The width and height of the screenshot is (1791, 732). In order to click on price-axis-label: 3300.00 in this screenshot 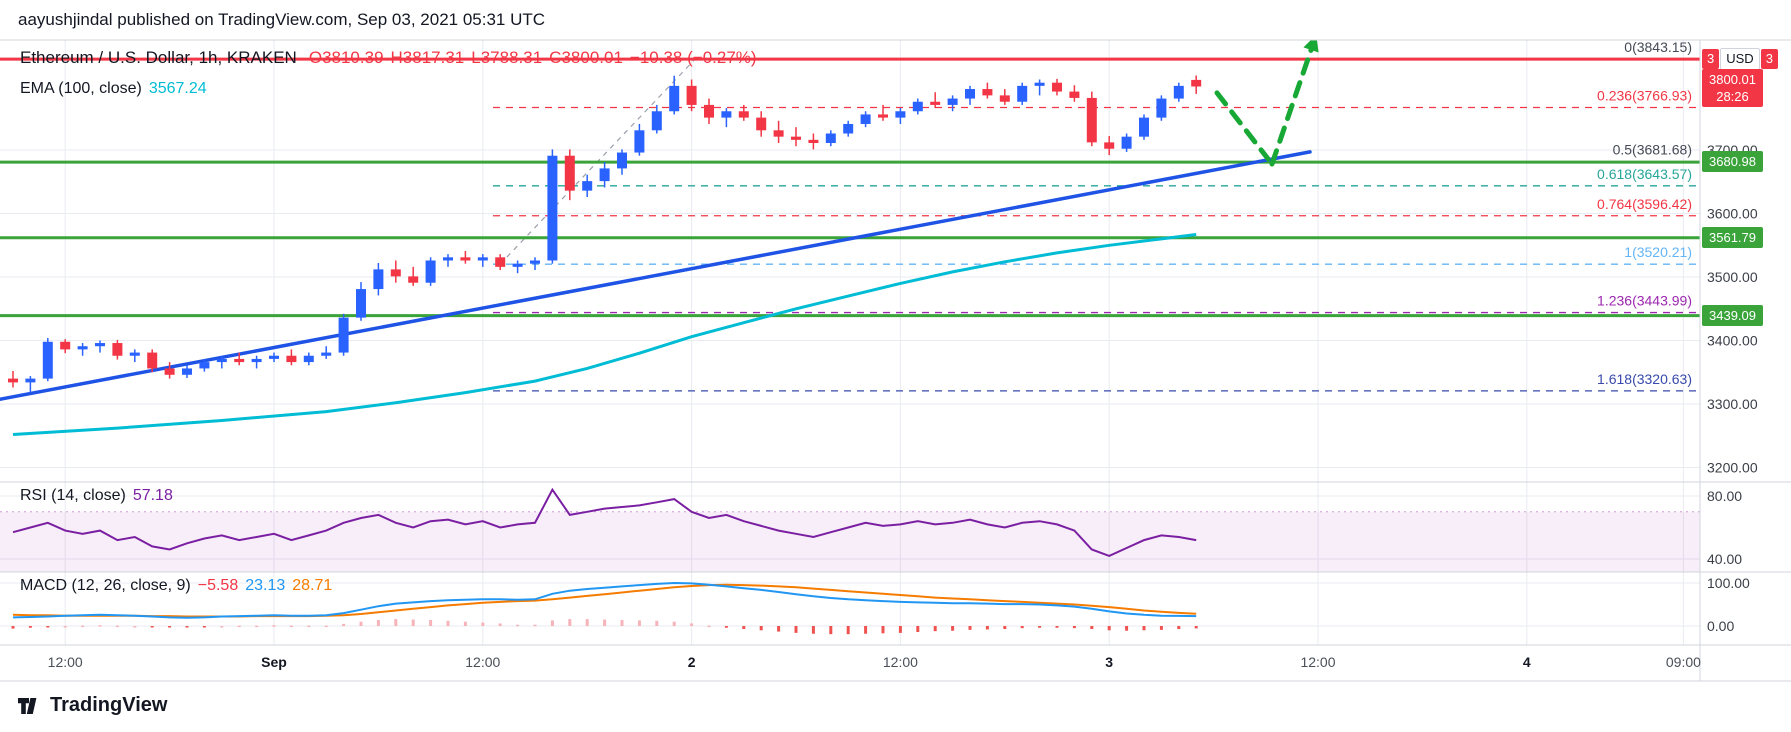, I will do `click(1732, 404)`.